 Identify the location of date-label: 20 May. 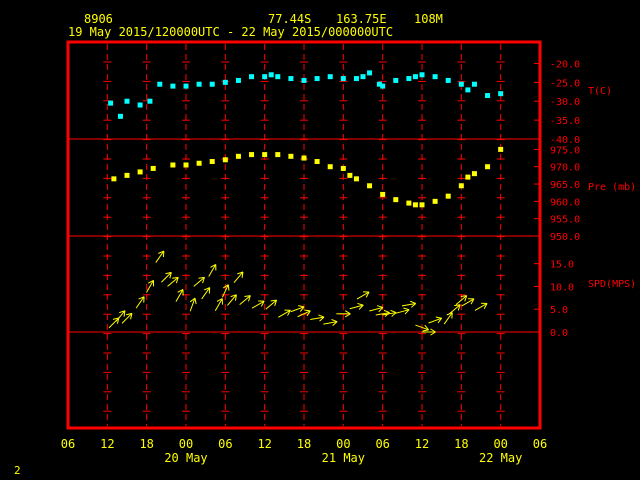
(185, 458).